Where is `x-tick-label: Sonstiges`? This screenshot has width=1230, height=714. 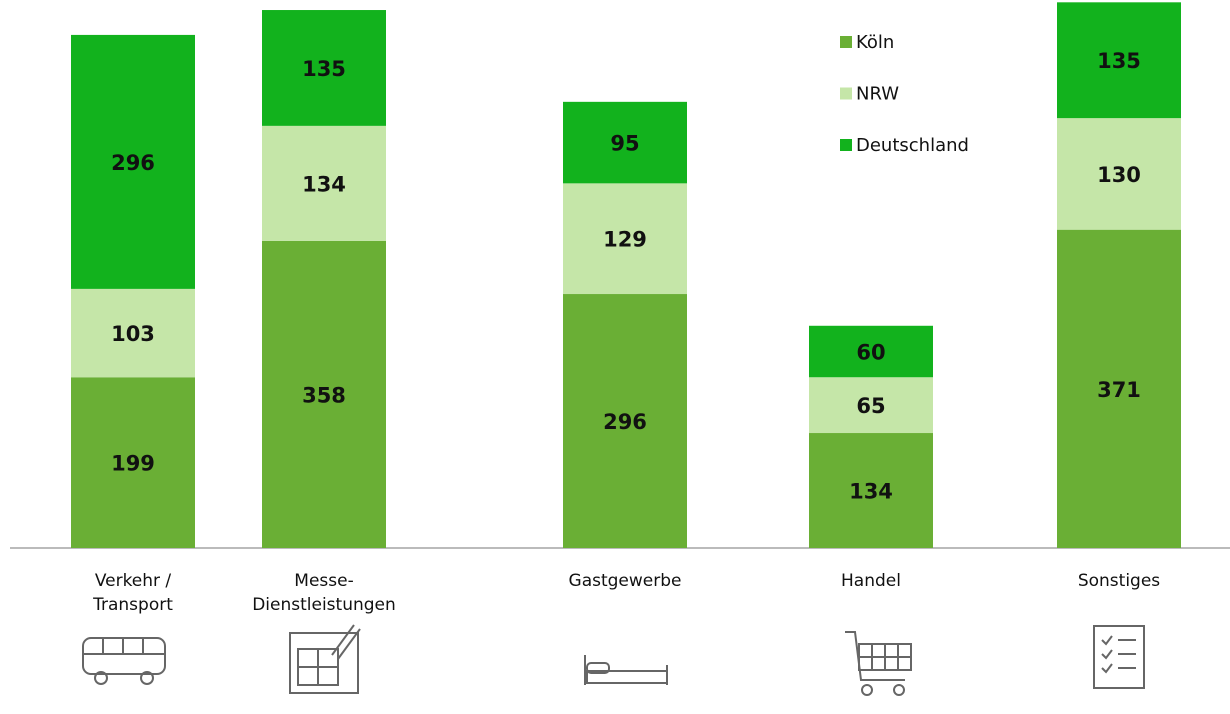
x-tick-label: Sonstiges is located at coordinates (1119, 581).